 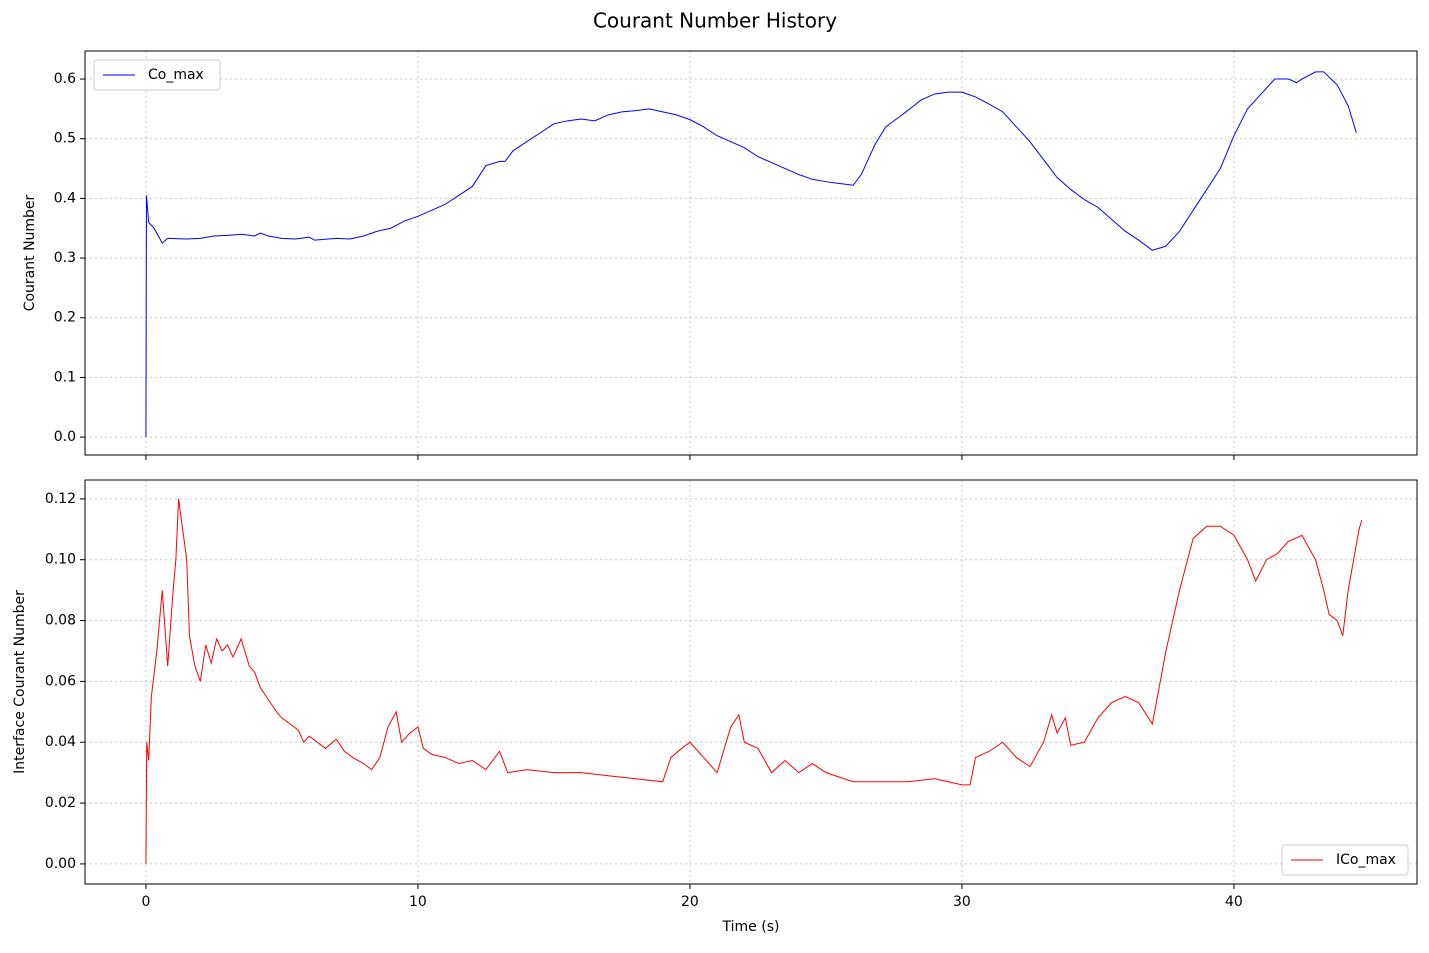 I want to click on y-tick-label: 0.08, so click(x=60, y=621).